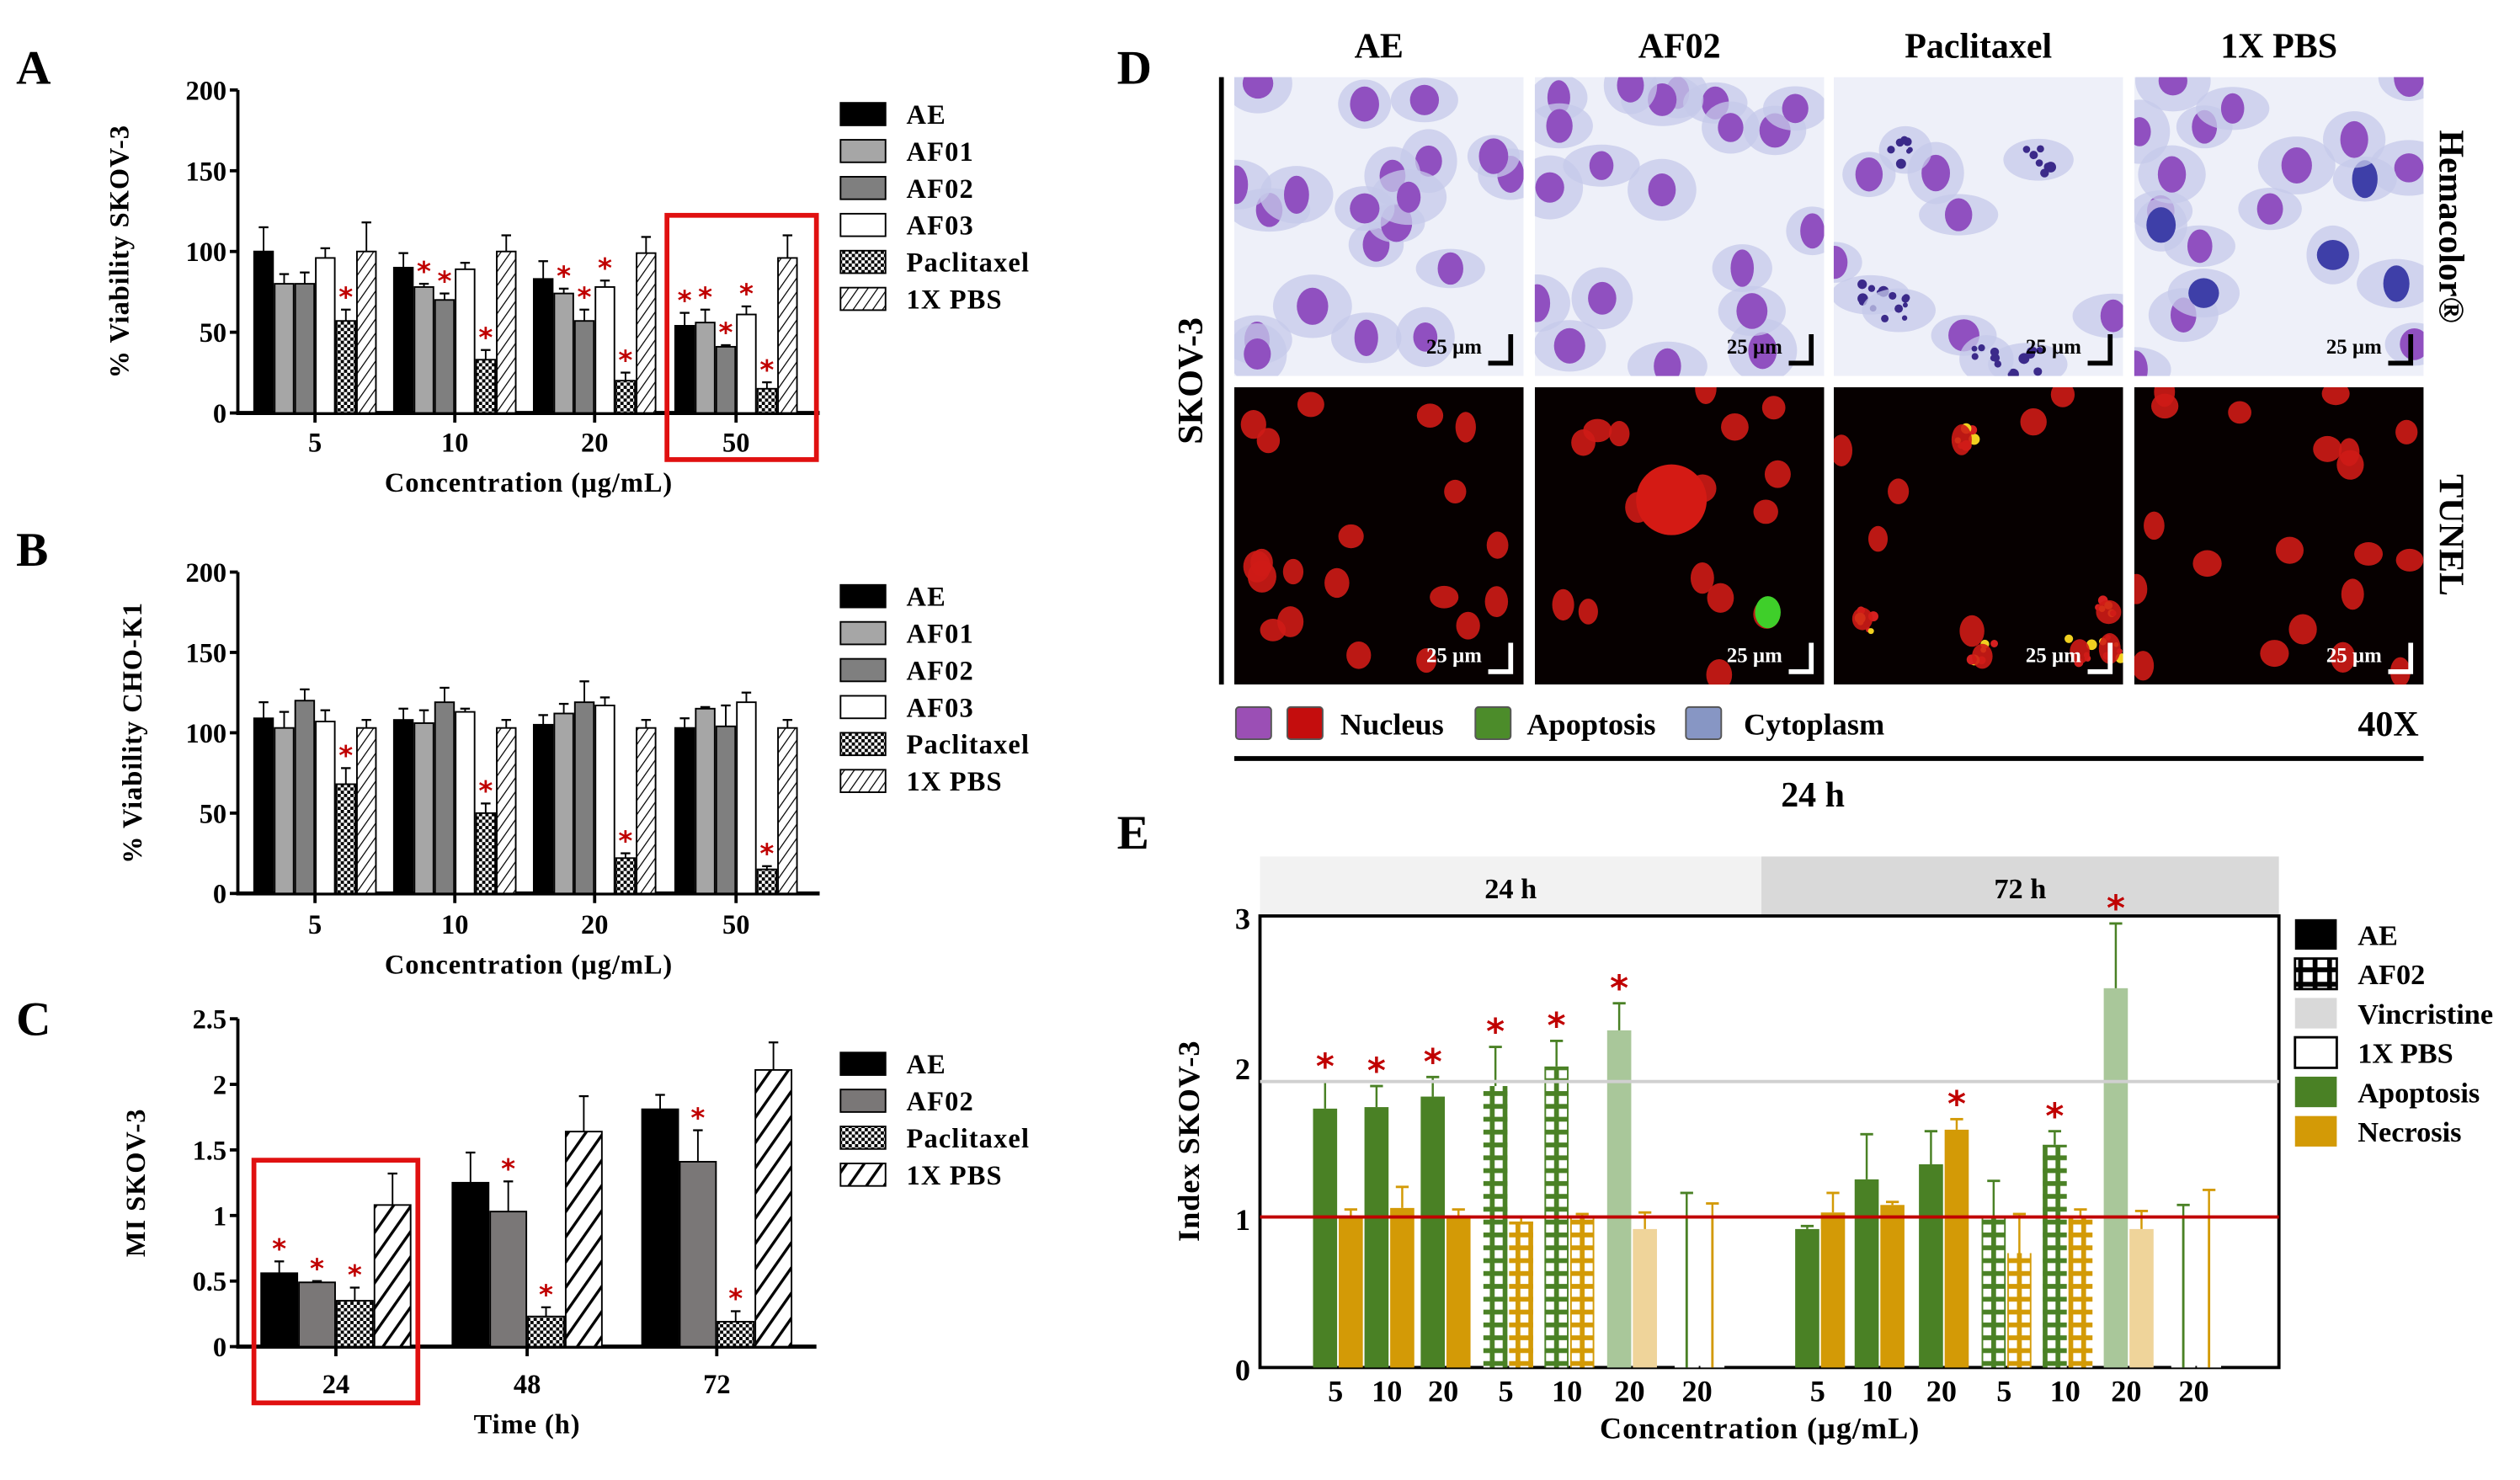  I want to click on x-axis-label: Concentration (µg/mL), so click(529, 966).